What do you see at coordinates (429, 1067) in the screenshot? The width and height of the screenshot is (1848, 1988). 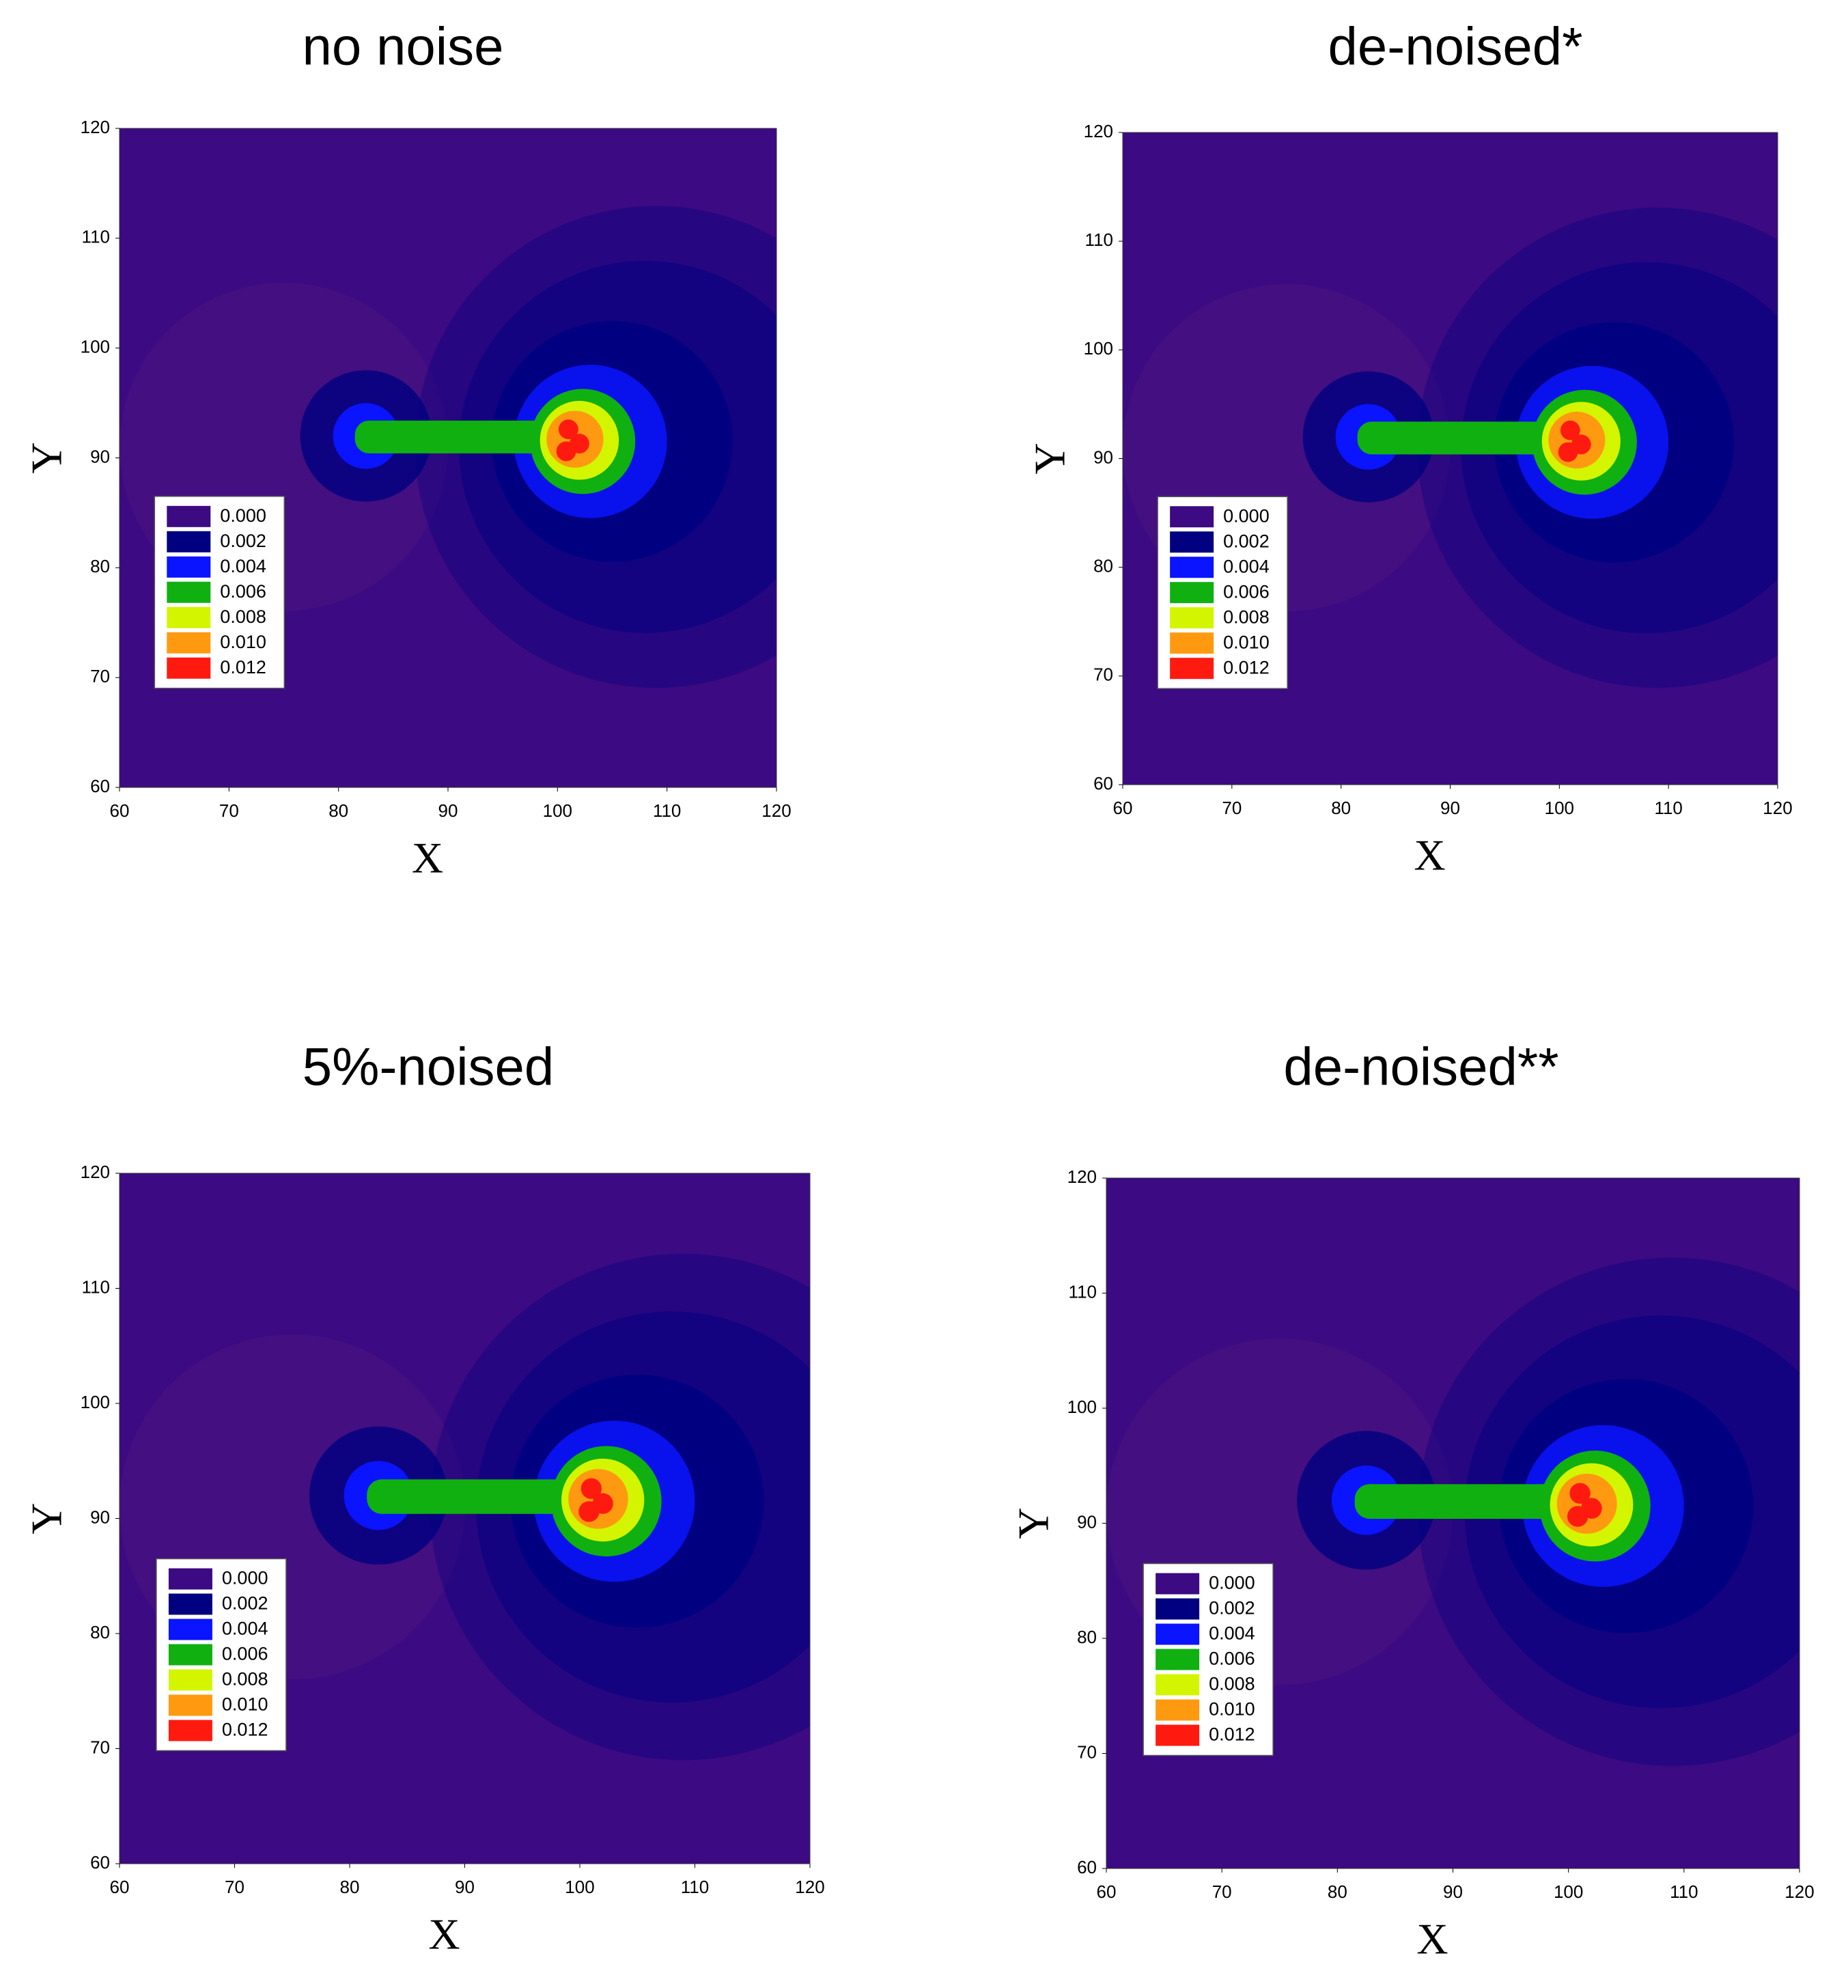 I see `chart-title: 5%-noised` at bounding box center [429, 1067].